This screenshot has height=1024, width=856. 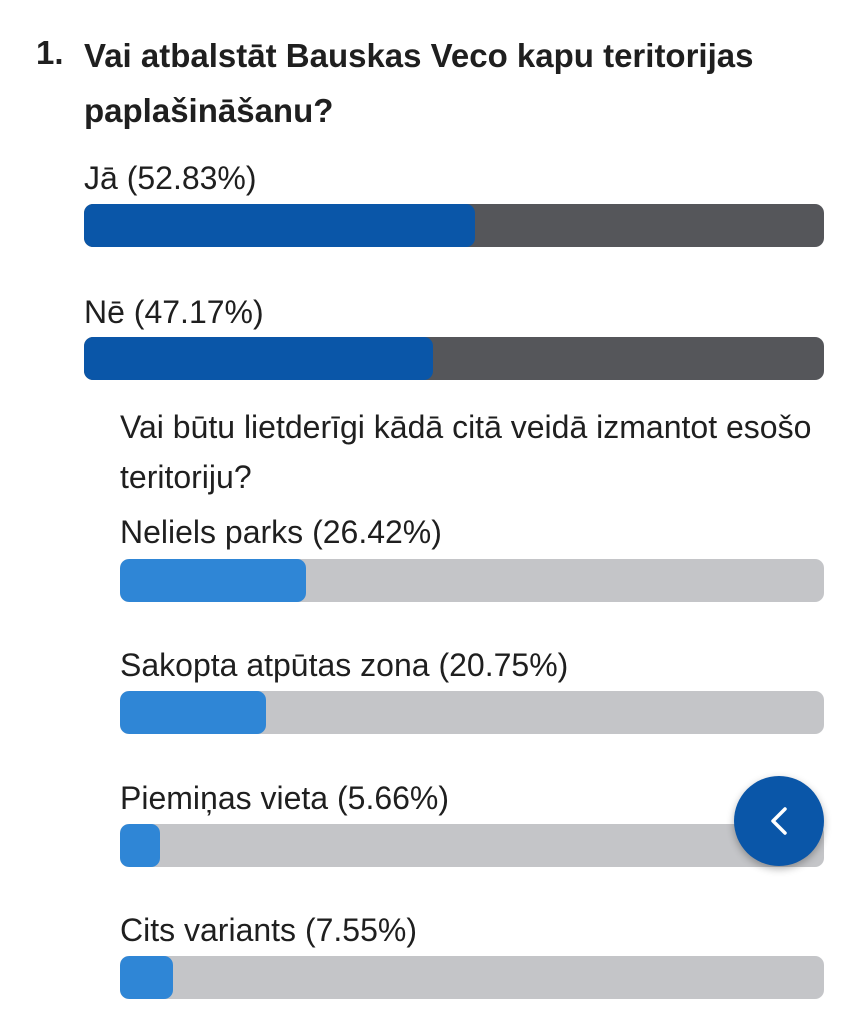 I want to click on sub-option-bar-fill-other, so click(x=147, y=977).